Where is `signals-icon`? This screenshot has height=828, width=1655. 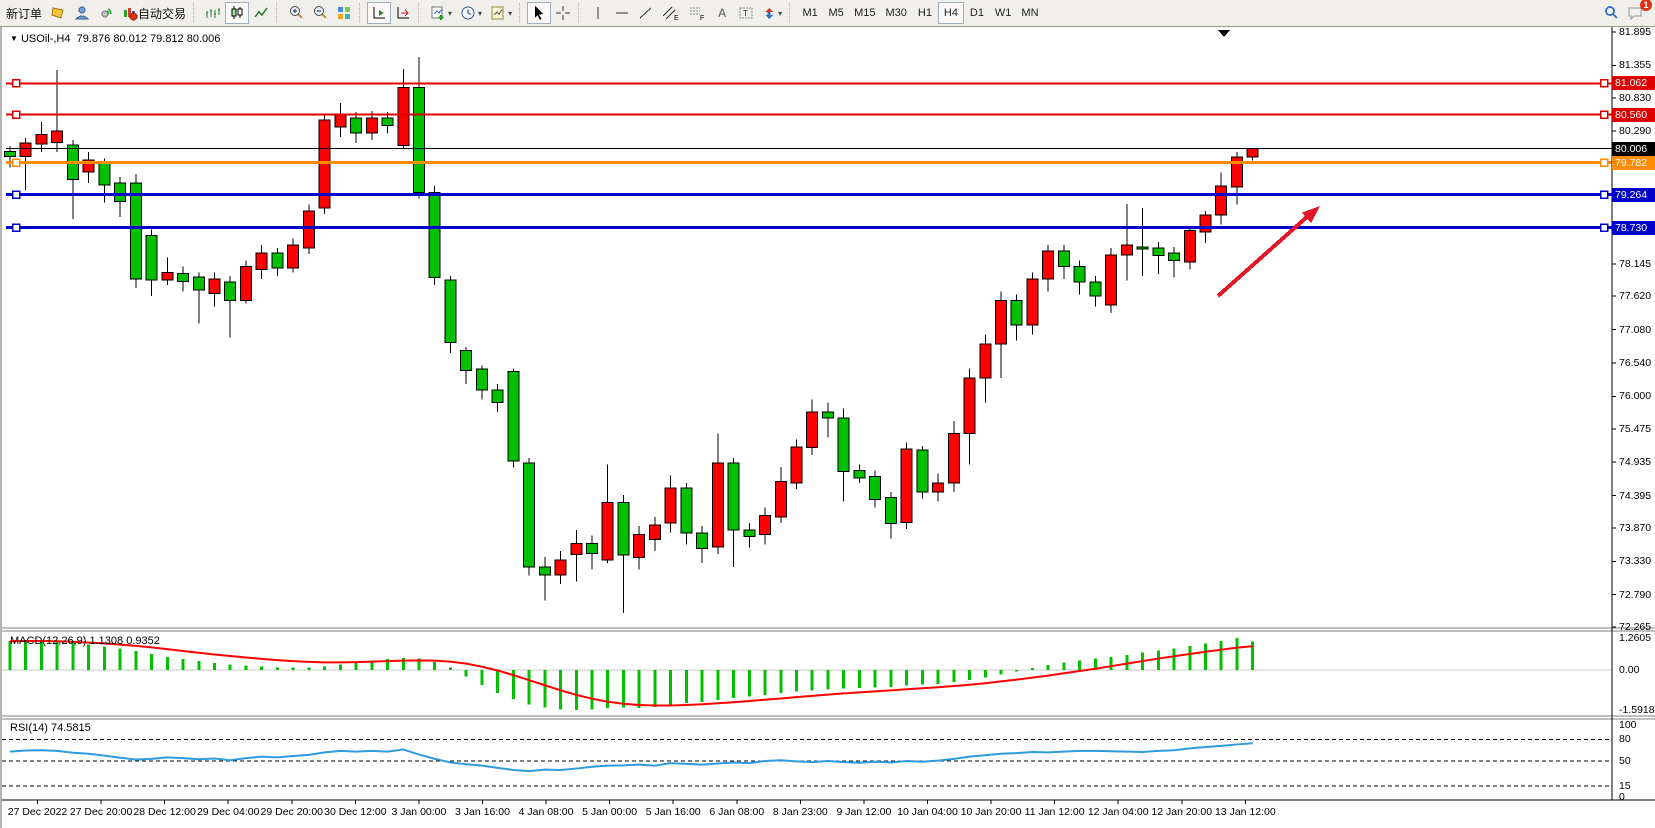
signals-icon is located at coordinates (106, 13).